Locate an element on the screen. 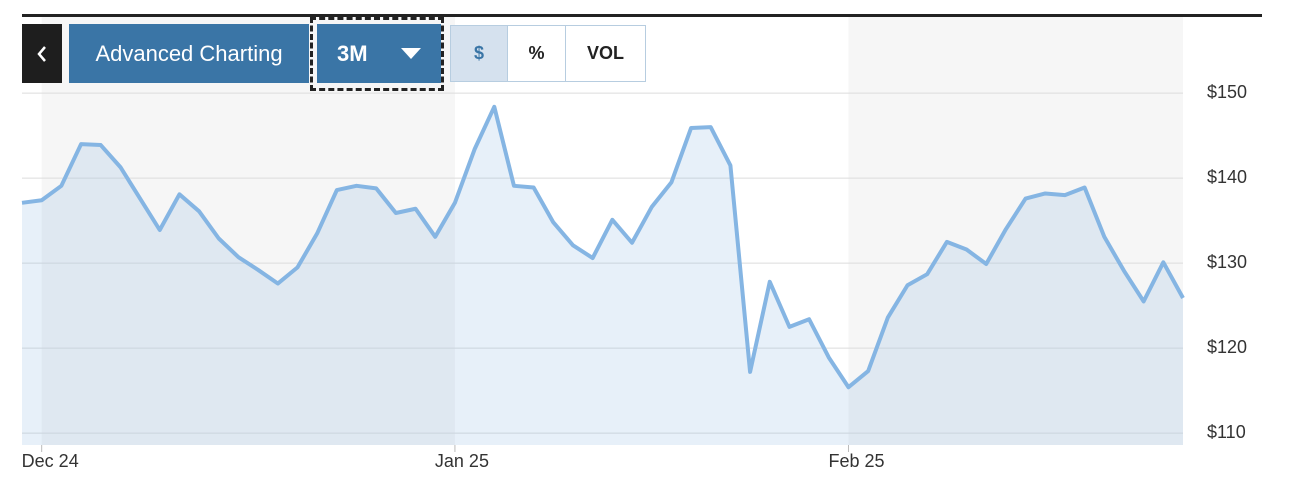  y-tick-label: $130 is located at coordinates (1227, 262).